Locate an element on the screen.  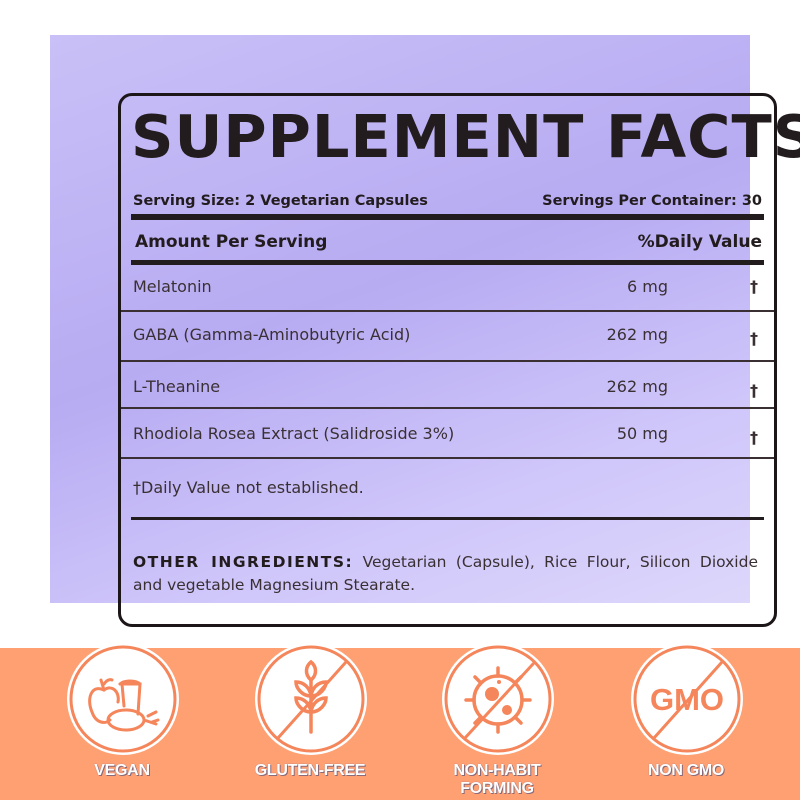
badge-non-habit-forming: NON-HABIT FORMING is located at coordinates (497, 719).